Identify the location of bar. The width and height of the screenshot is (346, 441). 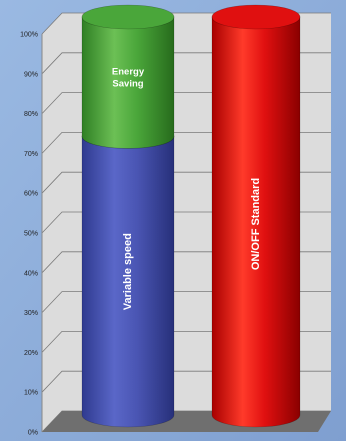
(128, 82).